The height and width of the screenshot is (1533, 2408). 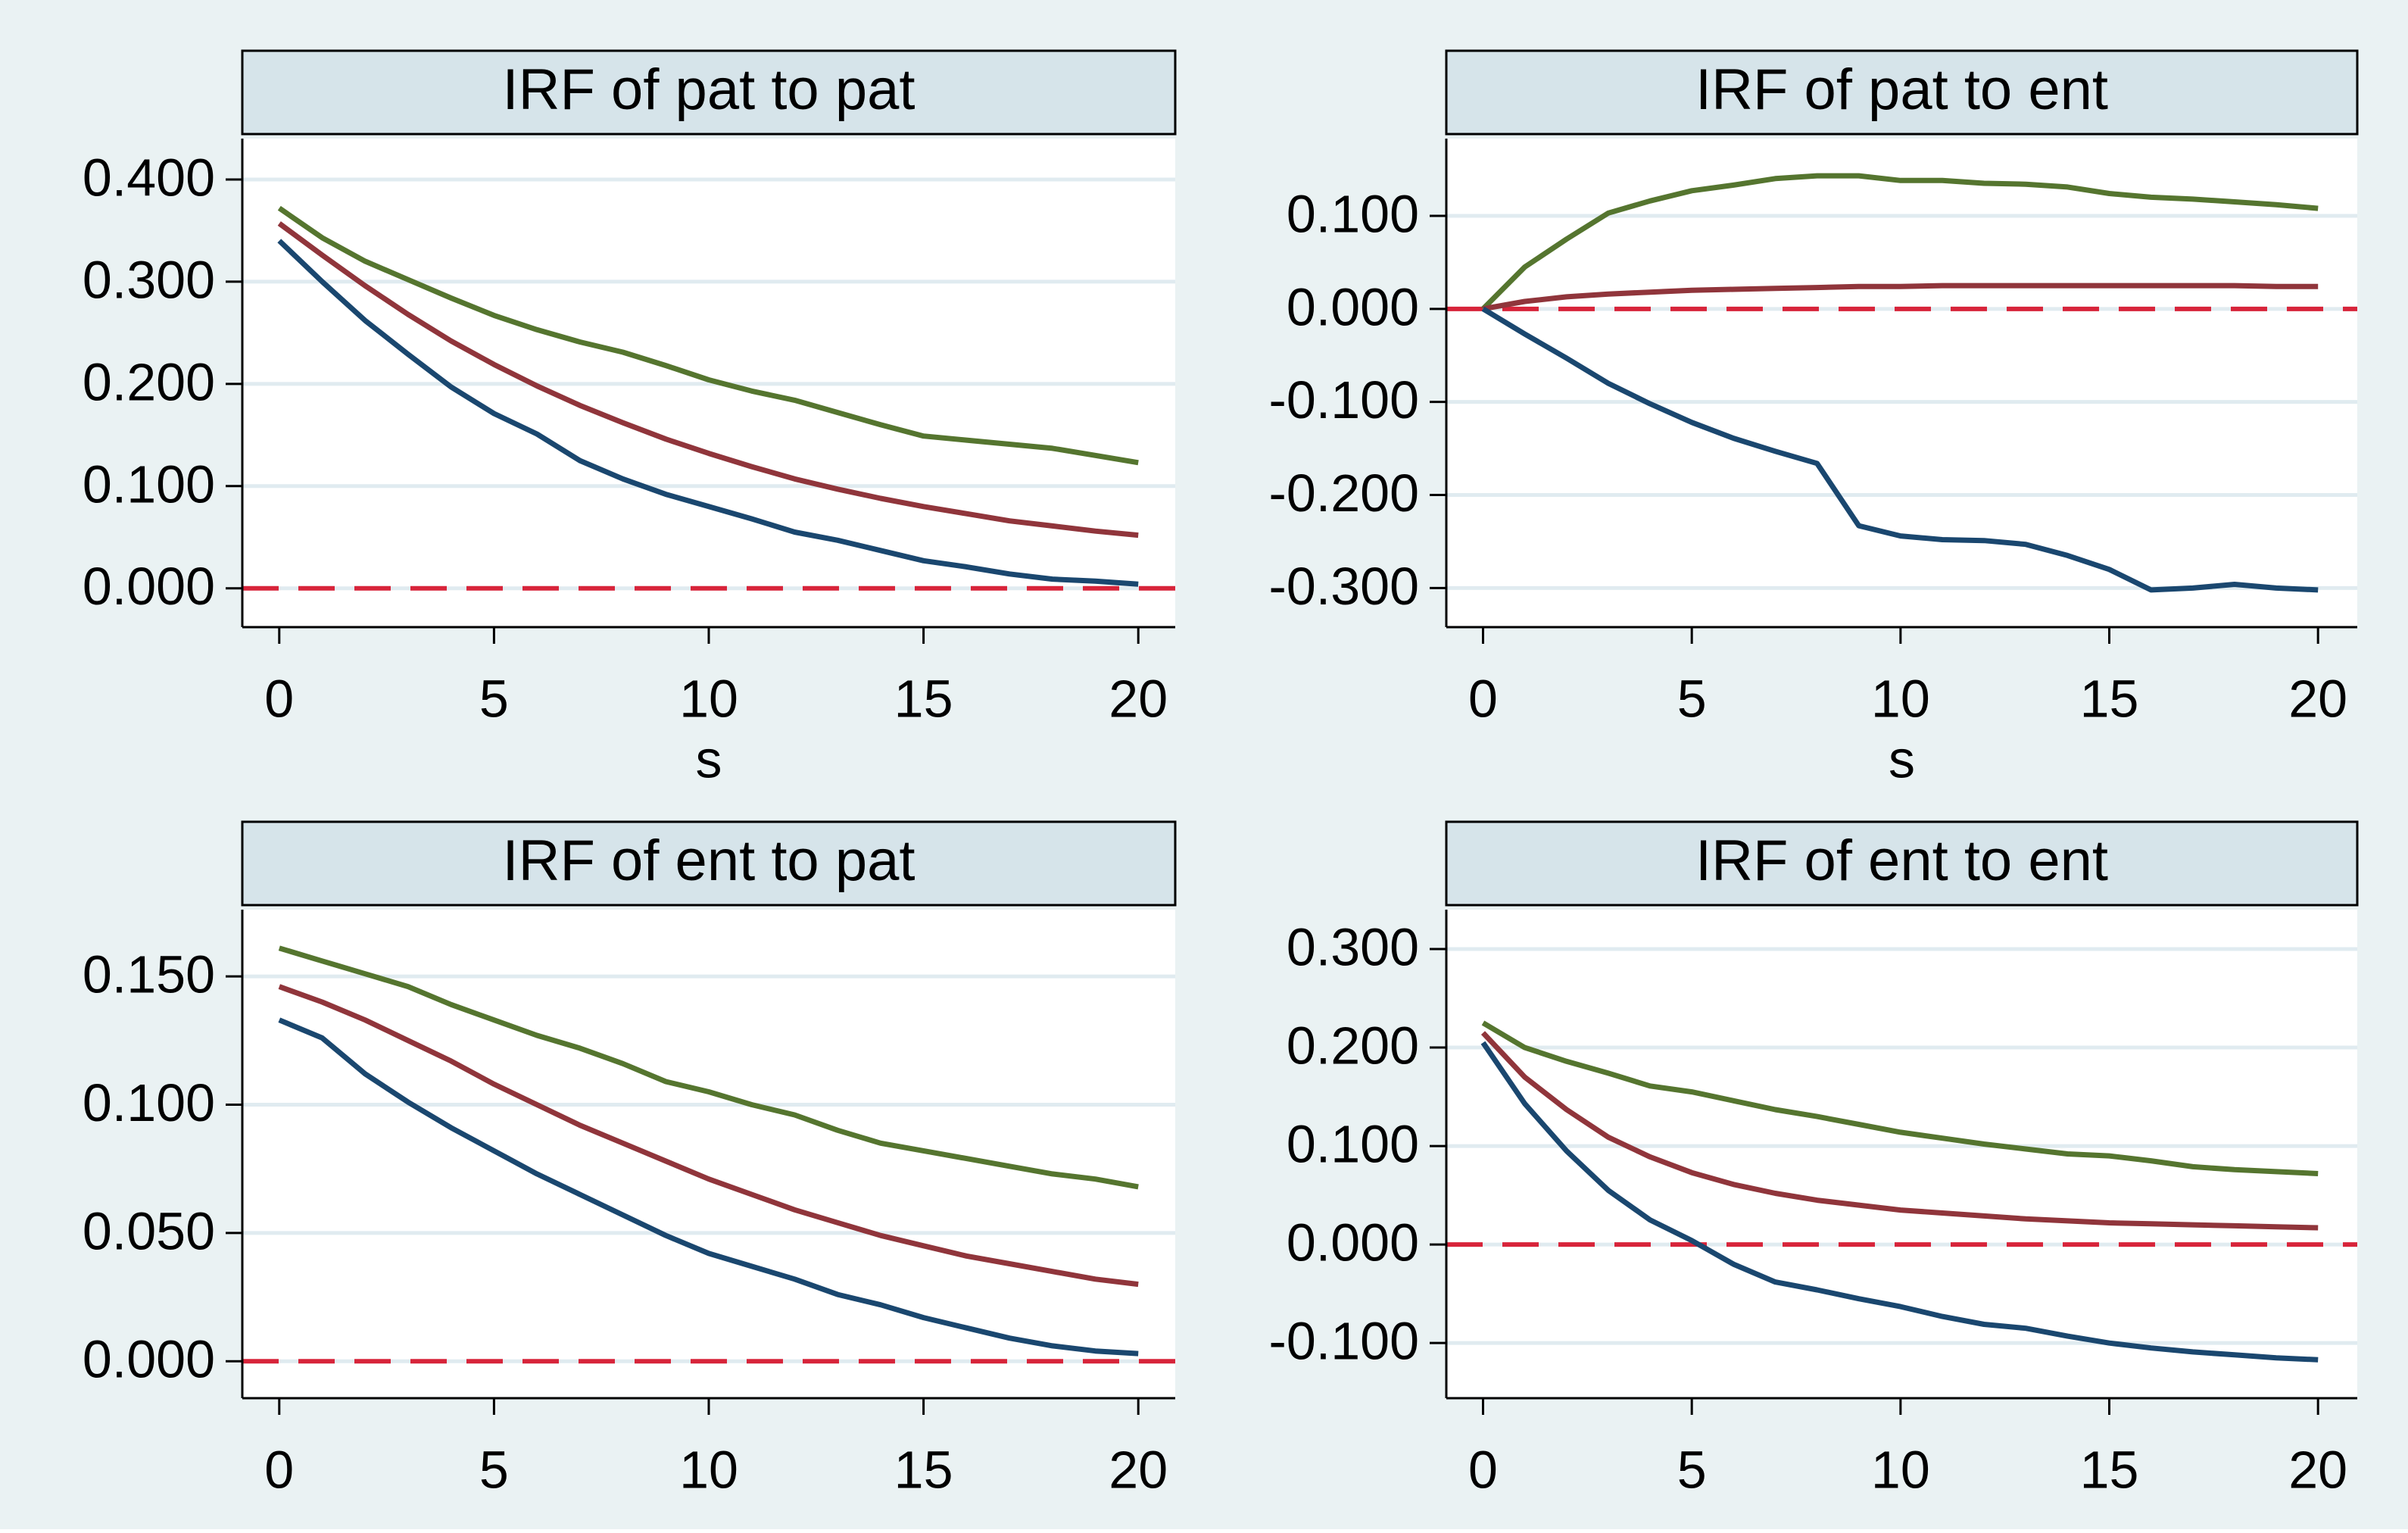 What do you see at coordinates (1344, 586) in the screenshot?
I see `y-tick-label: -0.300` at bounding box center [1344, 586].